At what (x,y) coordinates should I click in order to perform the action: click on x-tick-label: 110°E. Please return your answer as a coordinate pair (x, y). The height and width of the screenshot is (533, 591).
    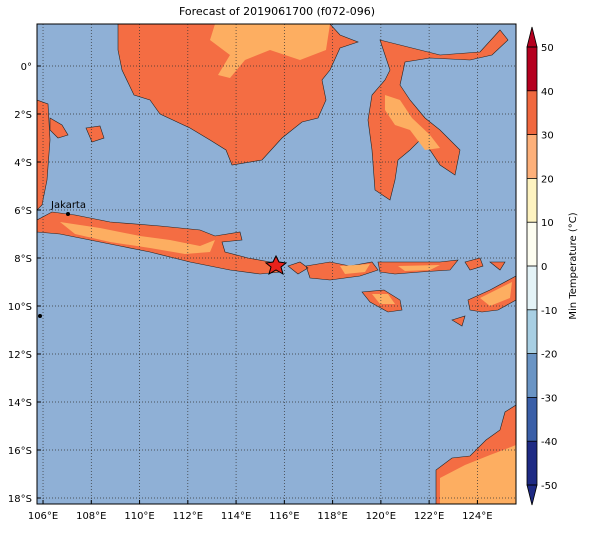
    Looking at the image, I should click on (139, 516).